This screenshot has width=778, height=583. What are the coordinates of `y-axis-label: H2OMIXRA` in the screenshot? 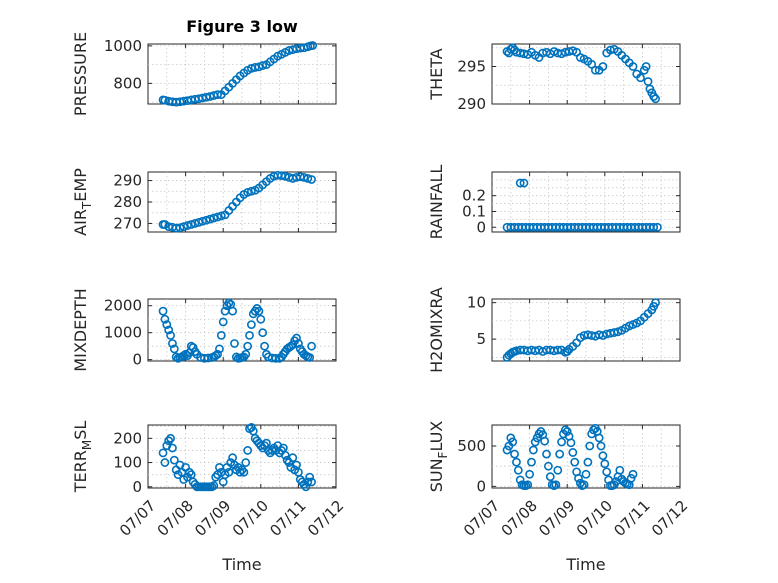 It's located at (436, 330).